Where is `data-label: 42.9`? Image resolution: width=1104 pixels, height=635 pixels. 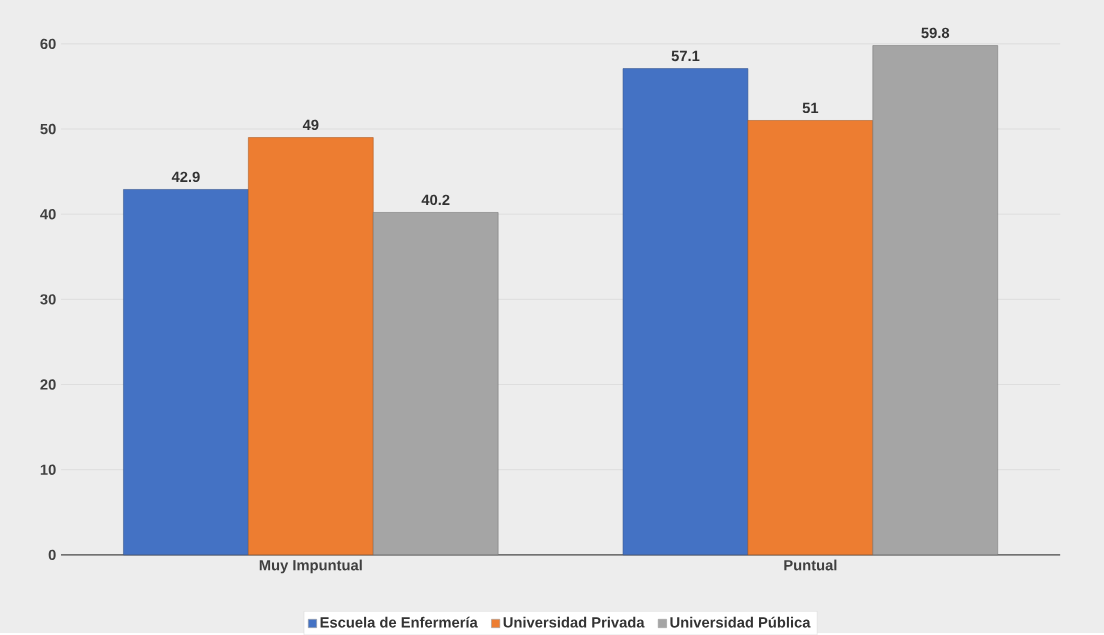
data-label: 42.9 is located at coordinates (185, 177).